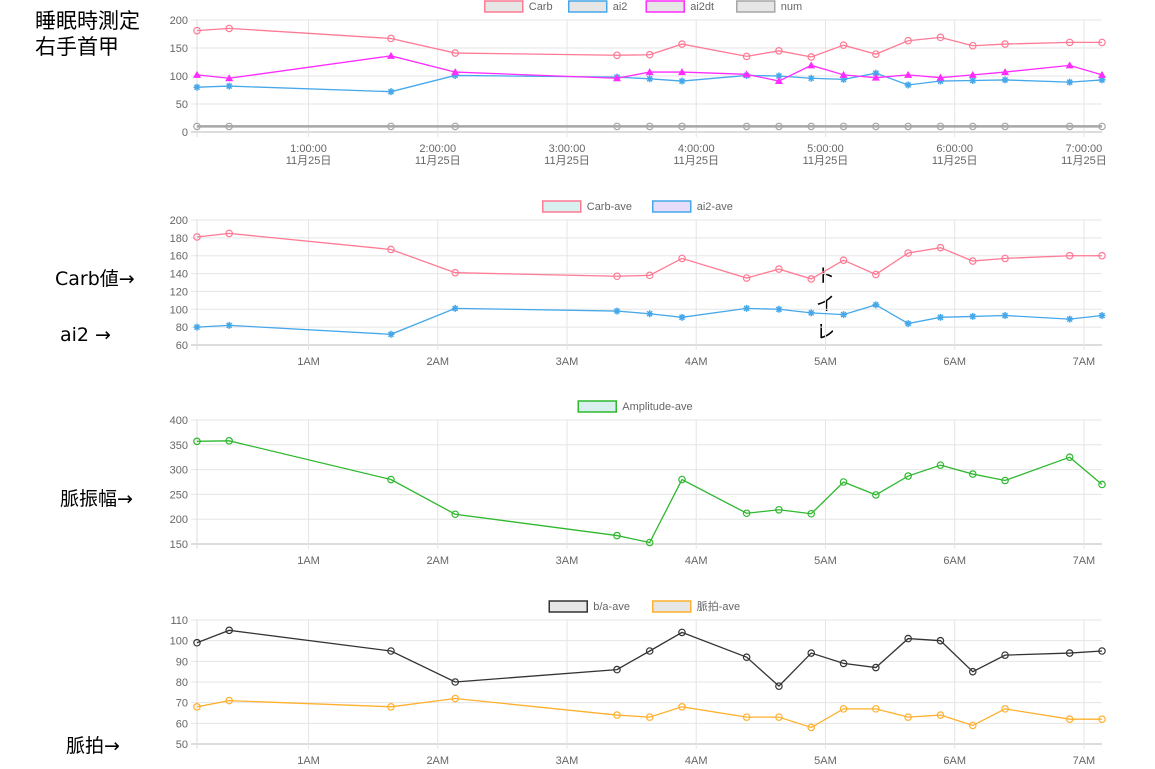  What do you see at coordinates (1084, 149) in the screenshot?
I see `x-tick-label: 7:00:00` at bounding box center [1084, 149].